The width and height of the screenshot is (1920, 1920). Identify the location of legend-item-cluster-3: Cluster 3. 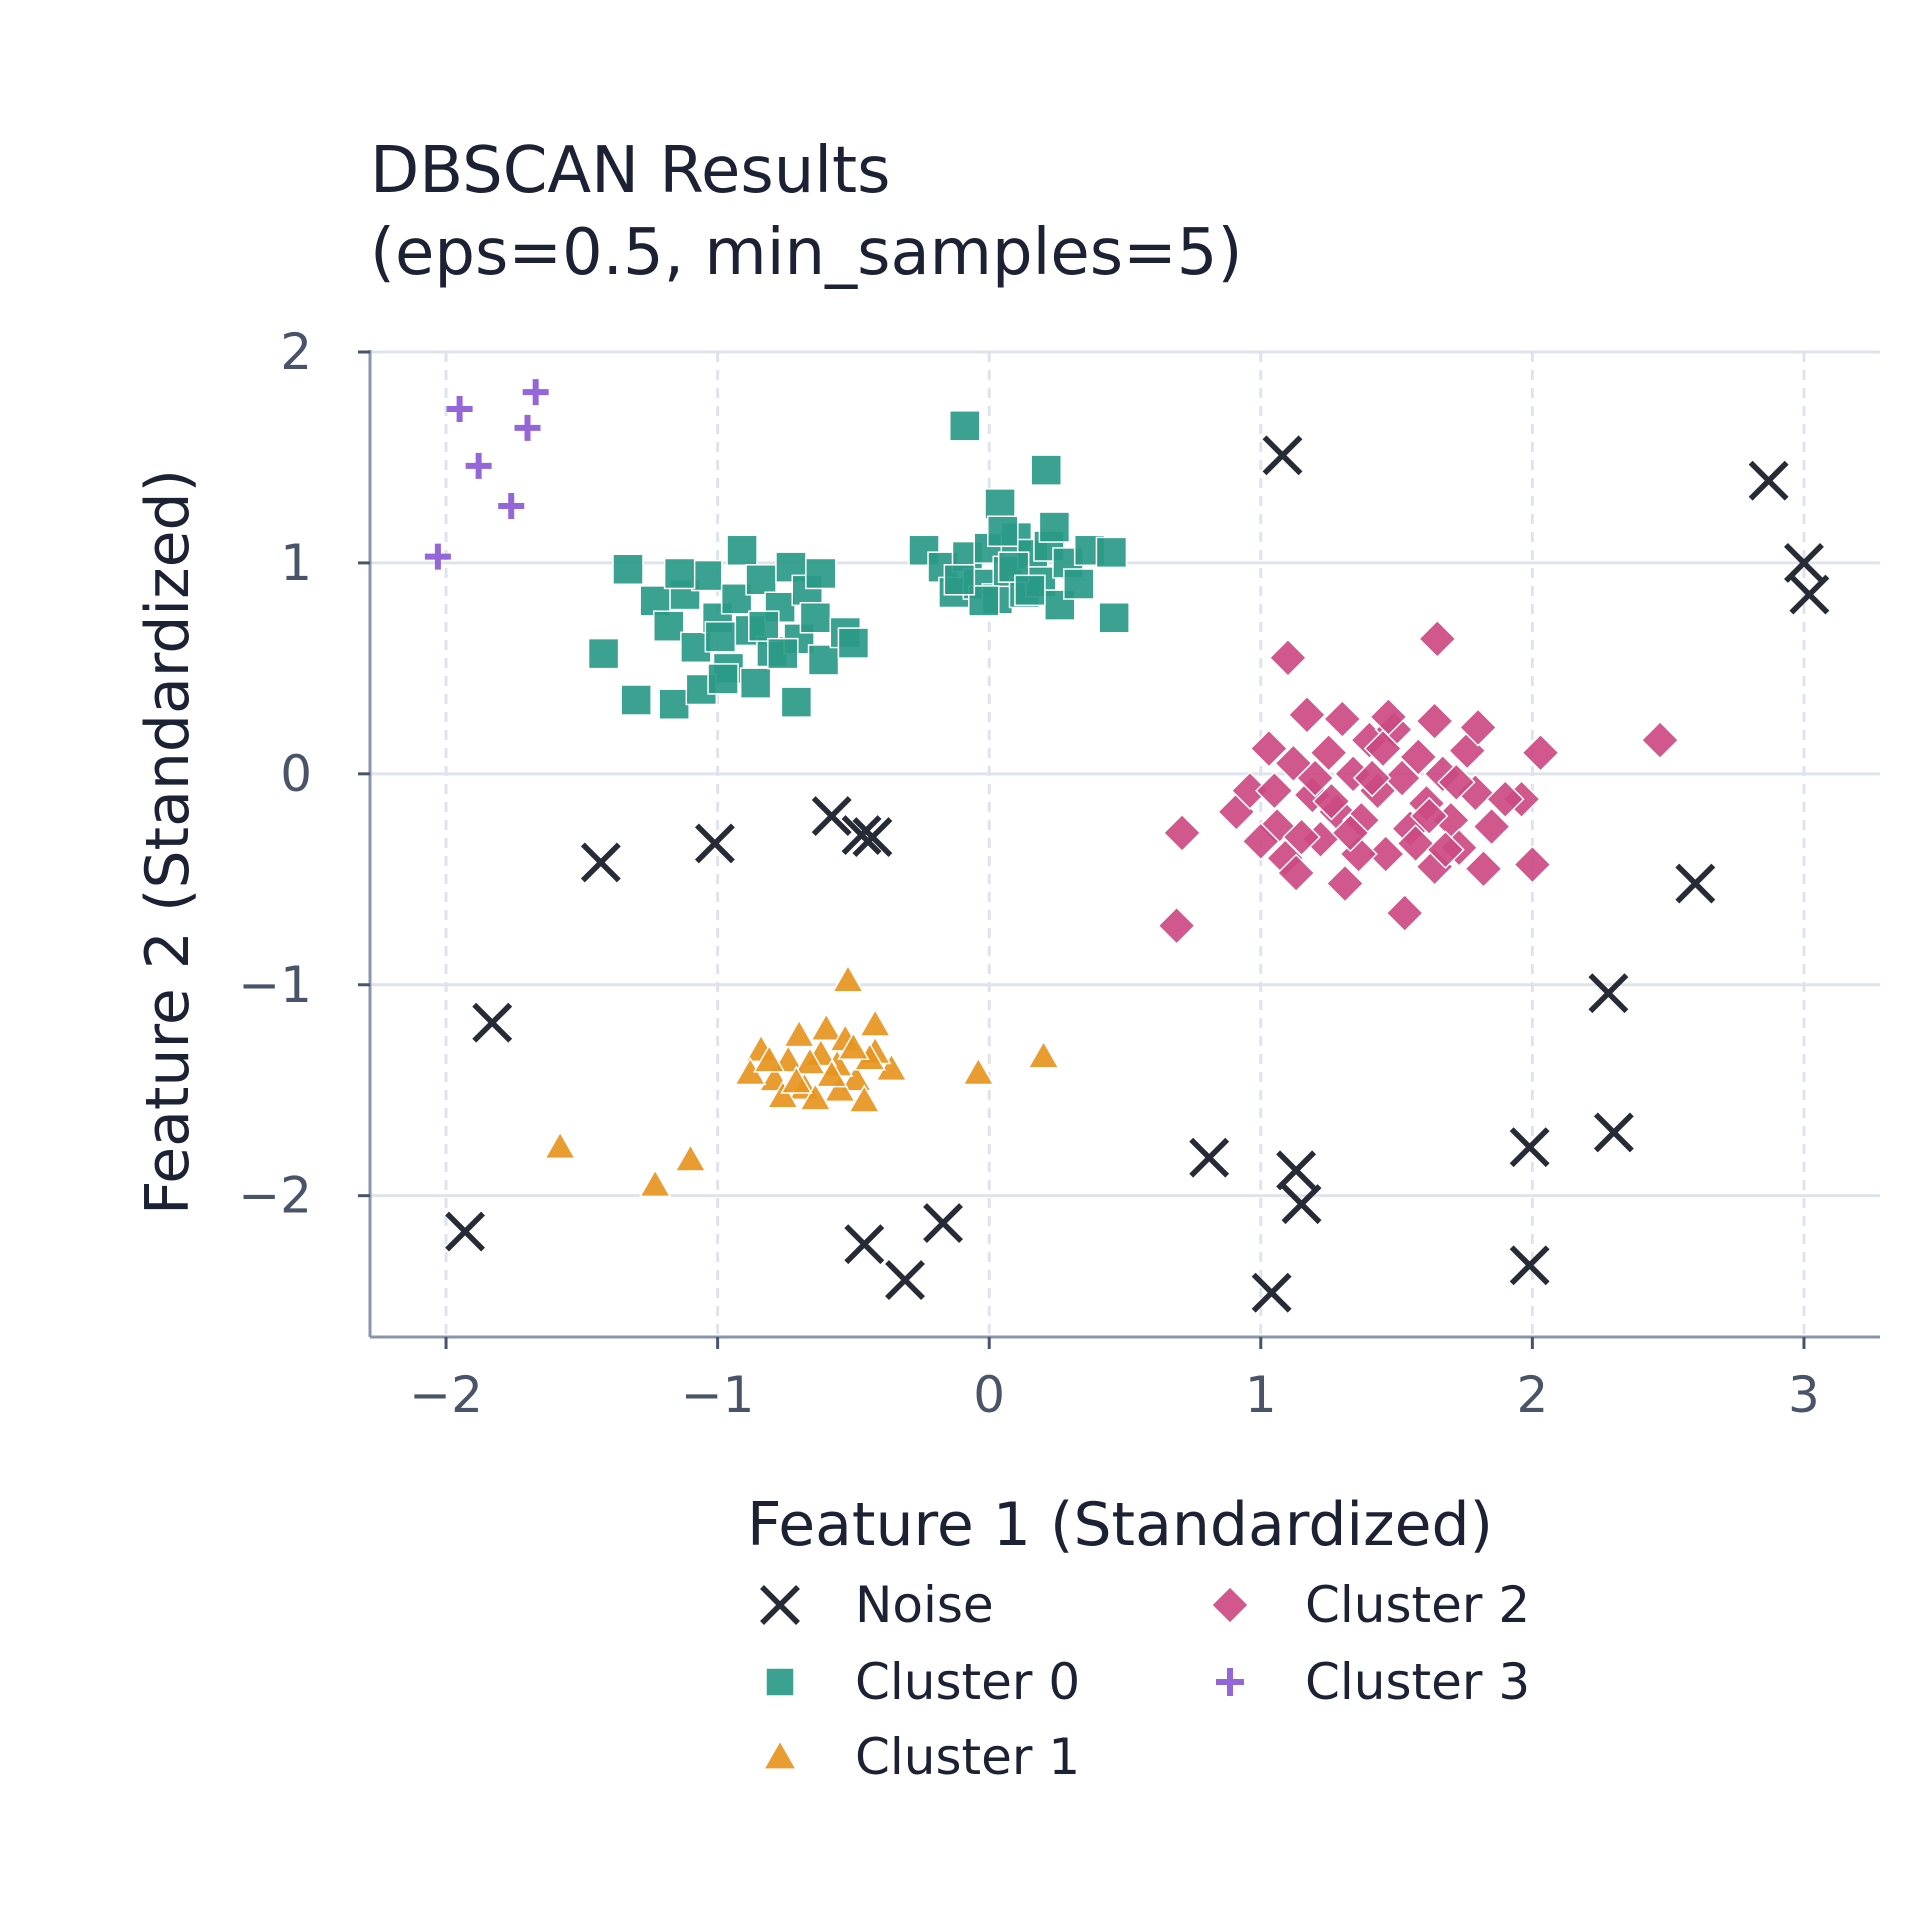
(1373, 1682).